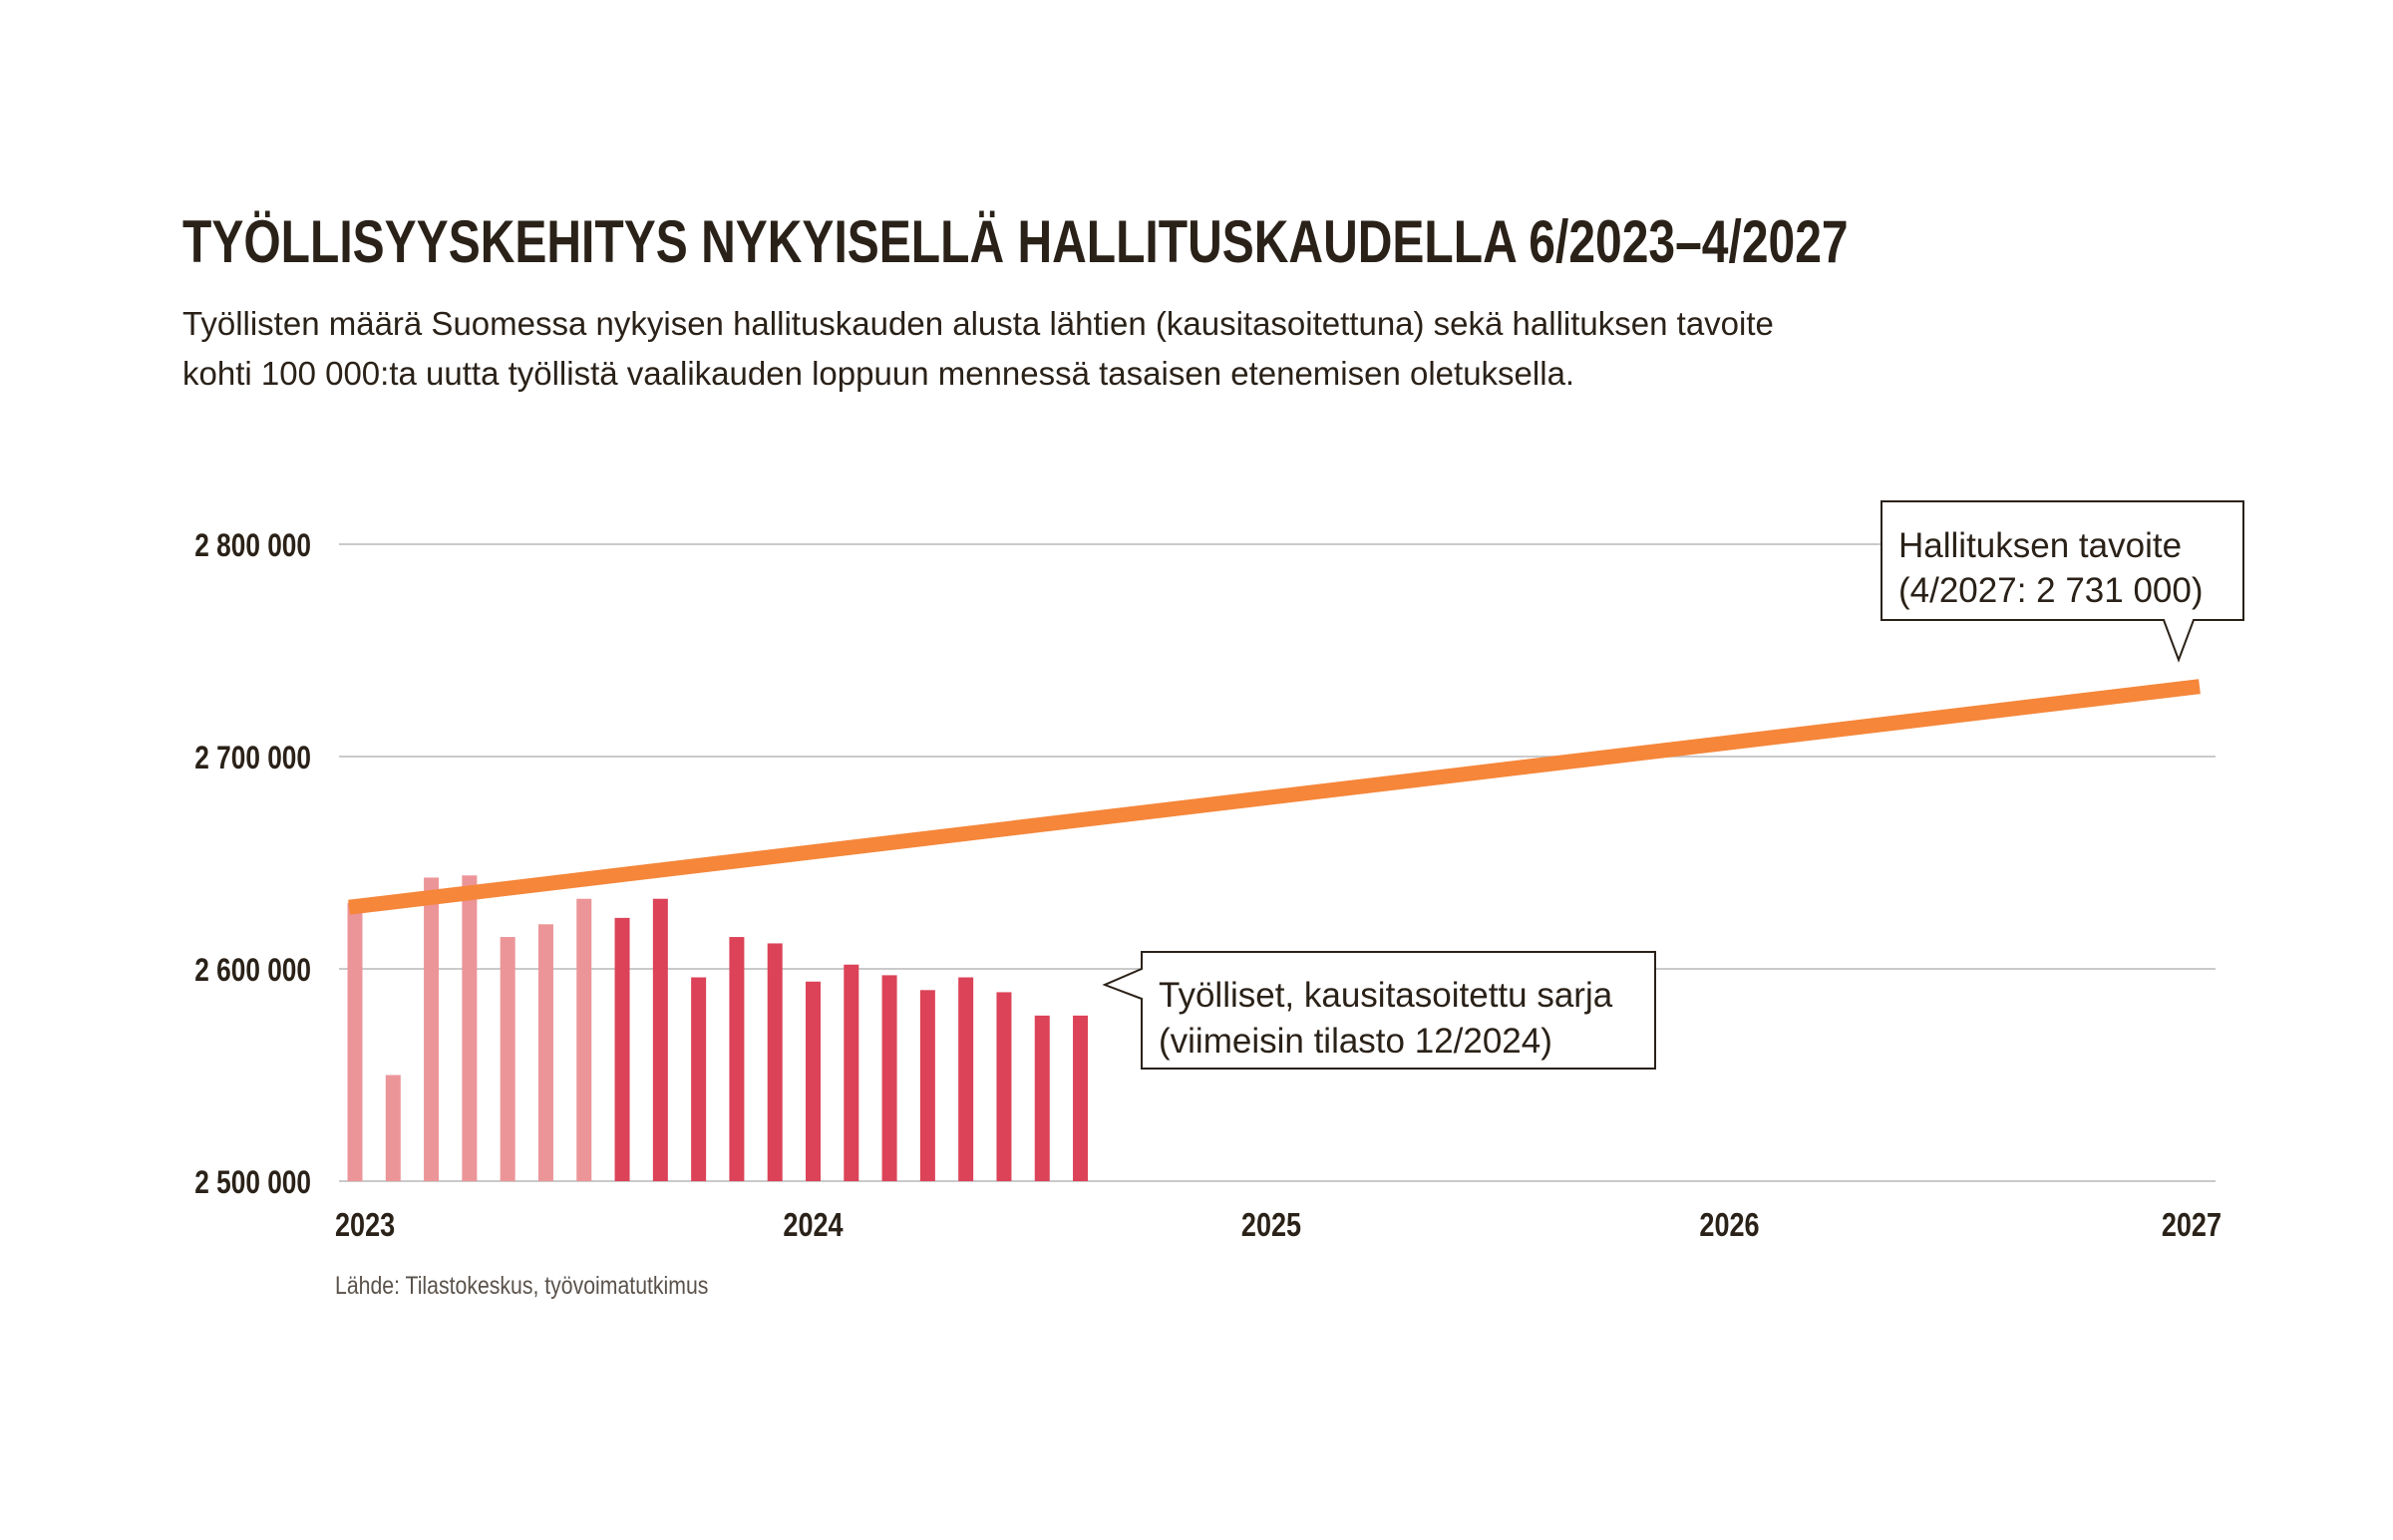 The height and width of the screenshot is (1540, 2393). Describe the element at coordinates (718, 1028) in the screenshot. I see `bar-series` at that location.